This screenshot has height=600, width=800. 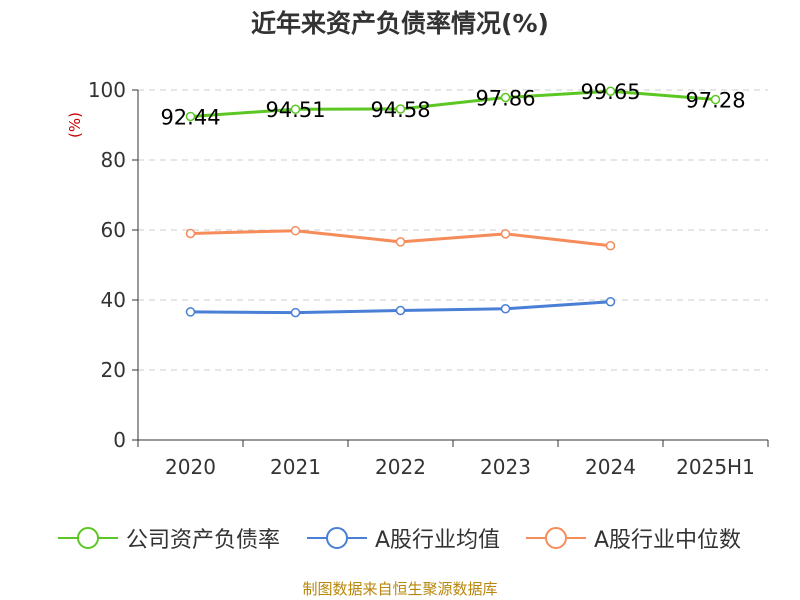 What do you see at coordinates (75, 125) in the screenshot?
I see `y-axis-unit-label: (%)` at bounding box center [75, 125].